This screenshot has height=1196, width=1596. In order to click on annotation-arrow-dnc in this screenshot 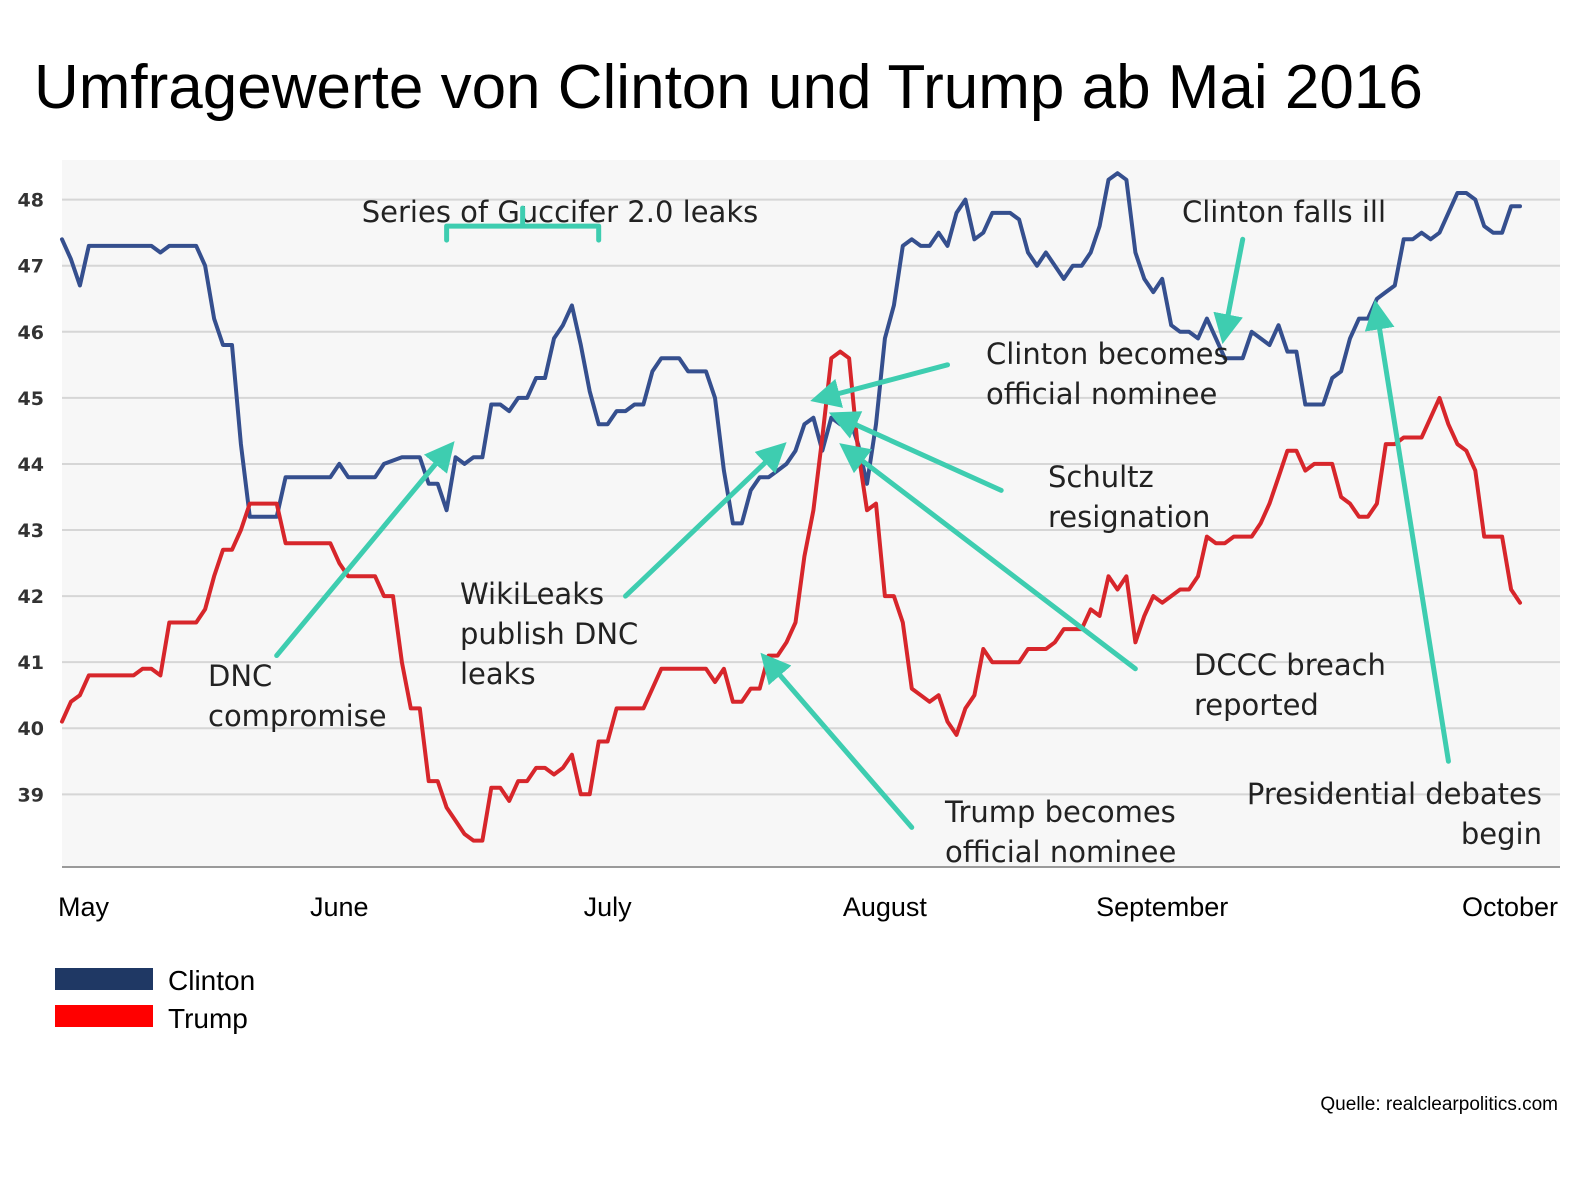, I will do `click(364, 550)`.